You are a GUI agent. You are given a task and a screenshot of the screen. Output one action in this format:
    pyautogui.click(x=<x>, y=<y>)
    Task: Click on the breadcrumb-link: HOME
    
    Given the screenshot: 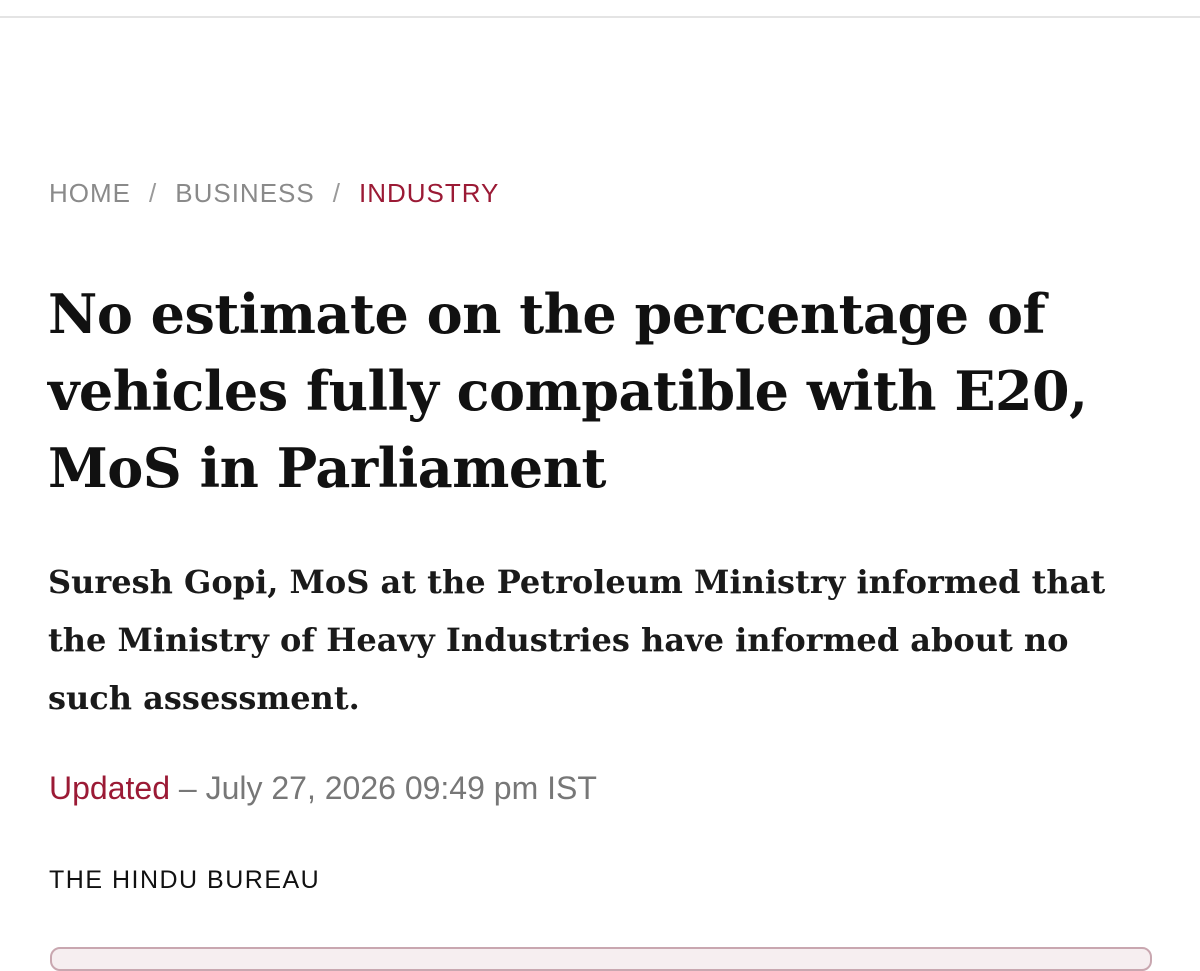 What is the action you would take?
    pyautogui.click(x=90, y=193)
    